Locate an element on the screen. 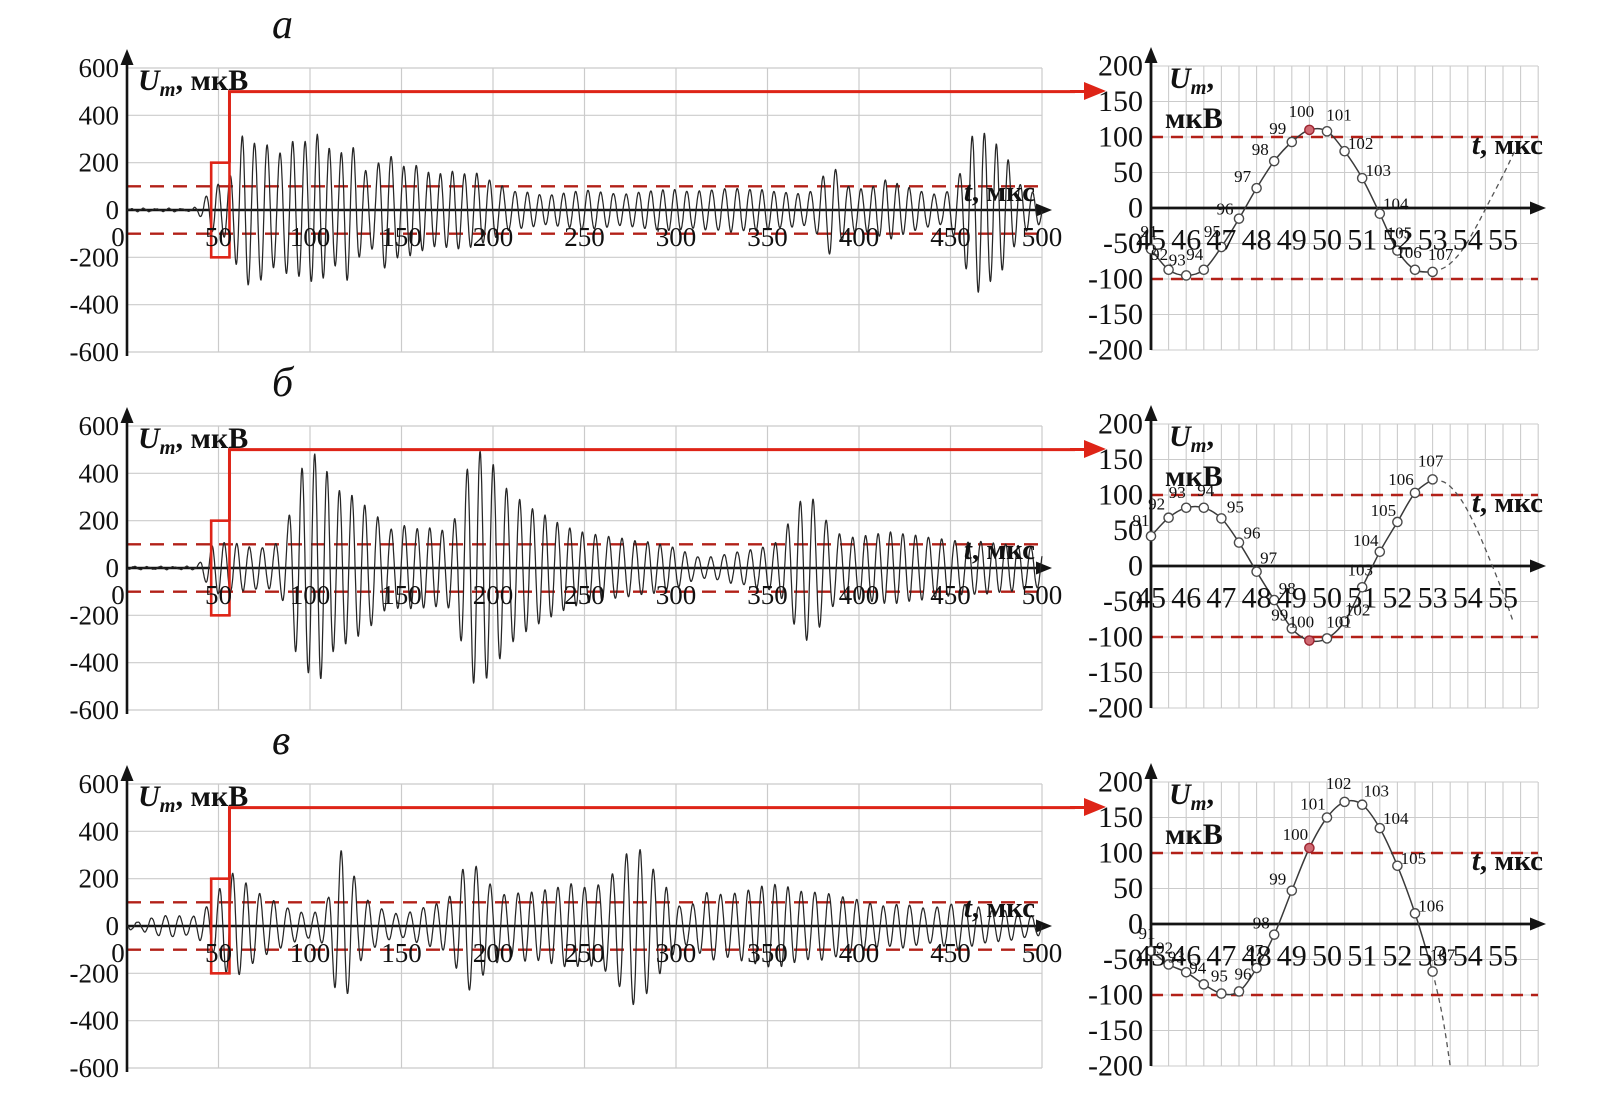  svg-text: 54 is located at coordinates (1468, 956).